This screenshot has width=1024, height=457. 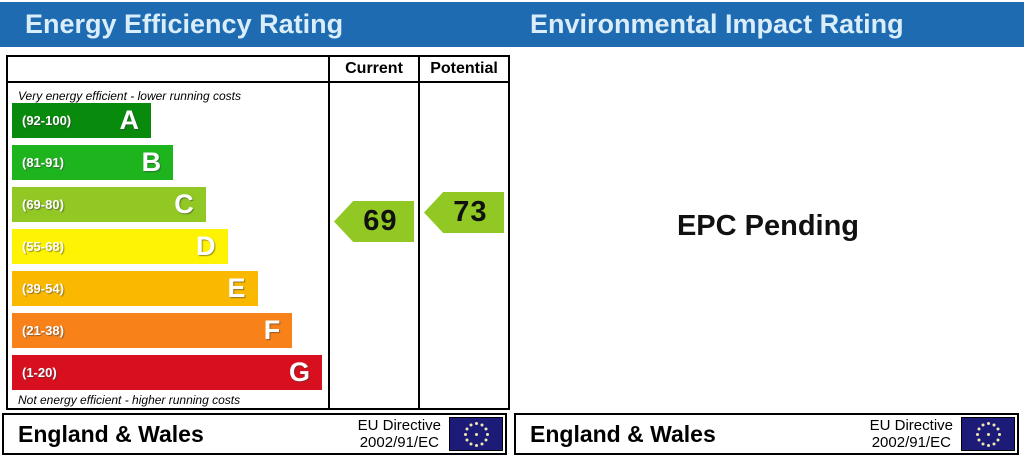 What do you see at coordinates (258, 70) in the screenshot?
I see `column-header-row` at bounding box center [258, 70].